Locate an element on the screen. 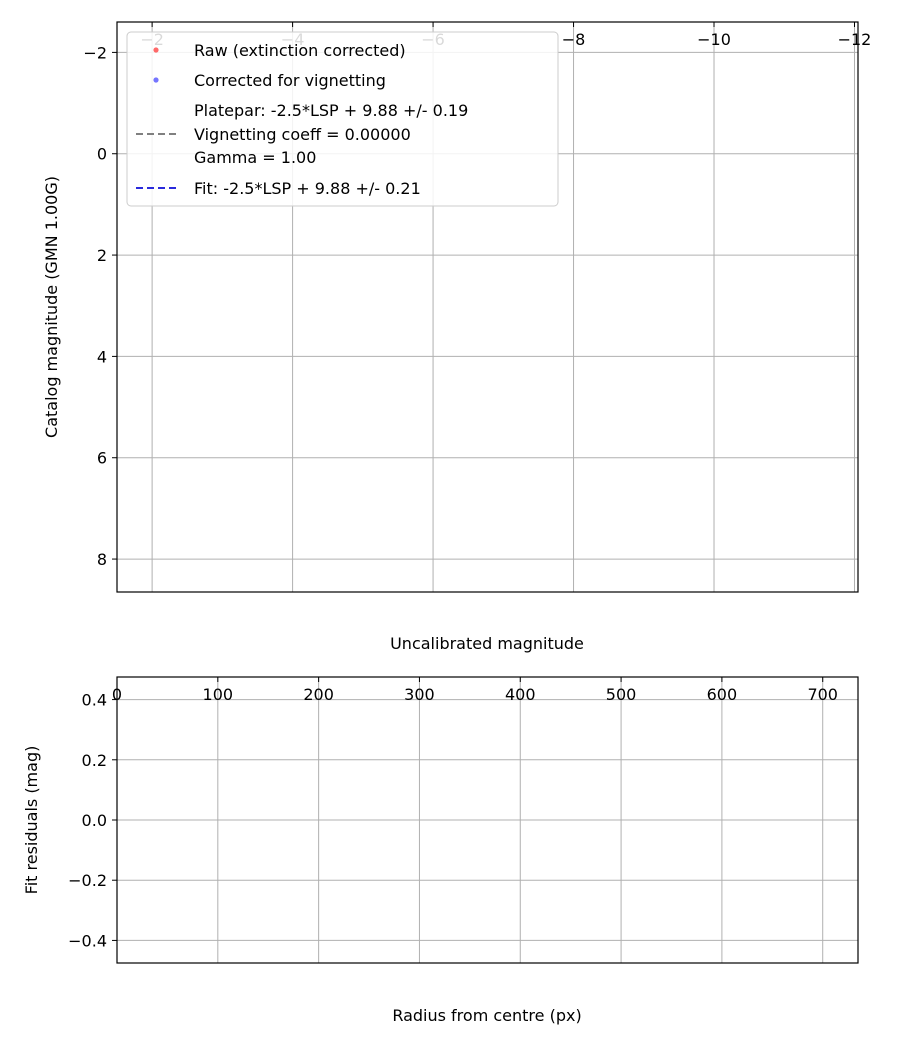 The image size is (900, 1050). x-tick-label: −10 is located at coordinates (714, 39).